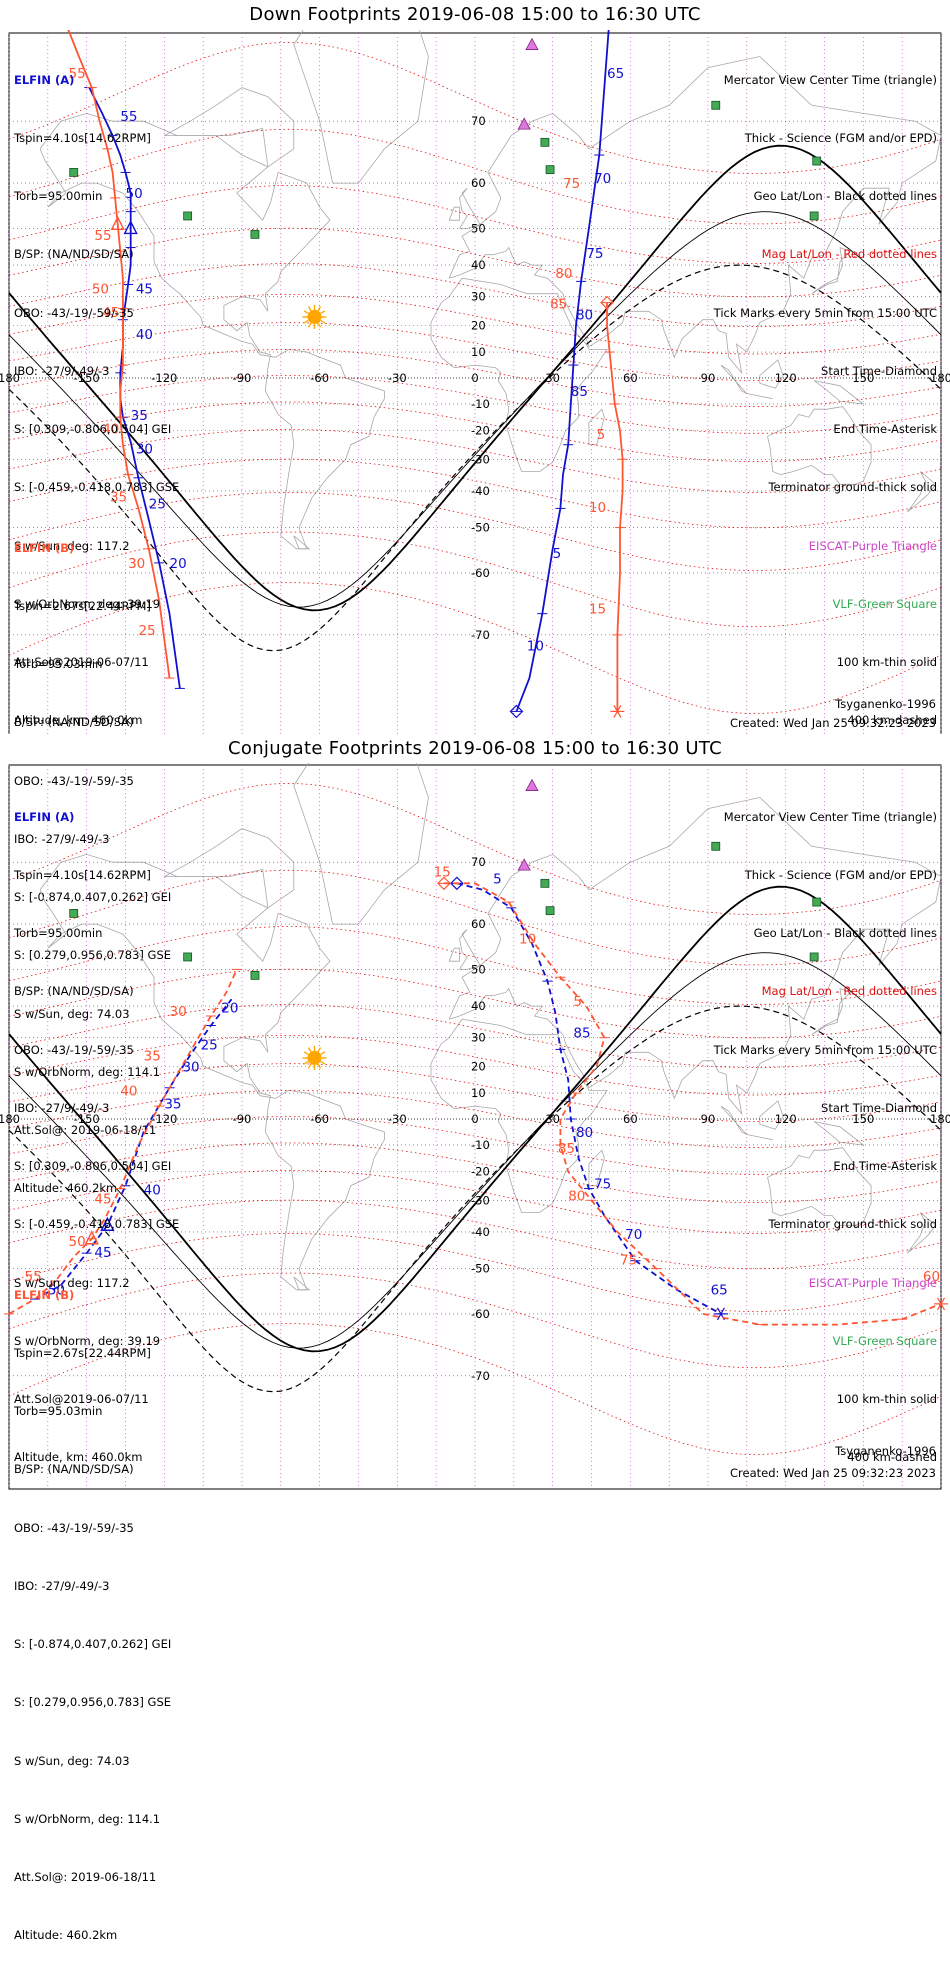 This screenshot has height=1965, width=950. Describe the element at coordinates (931, 1277) in the screenshot. I see `track-tick-label: 60` at that location.